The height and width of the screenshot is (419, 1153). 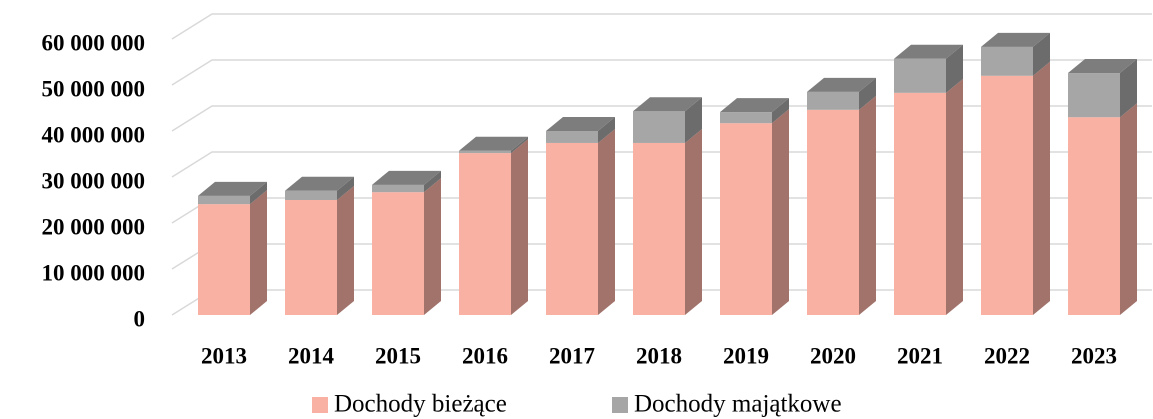 I want to click on y-tick-label: 10 000 000, so click(x=94, y=272).